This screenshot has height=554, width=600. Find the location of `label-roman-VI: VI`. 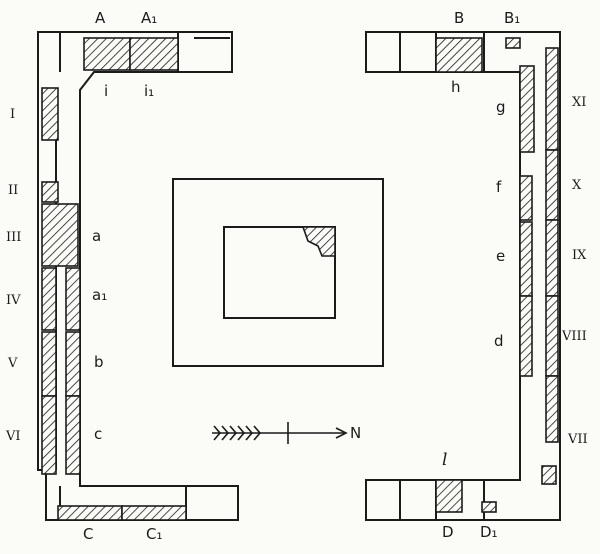

label-roman-VI: VI is located at coordinates (13, 436).